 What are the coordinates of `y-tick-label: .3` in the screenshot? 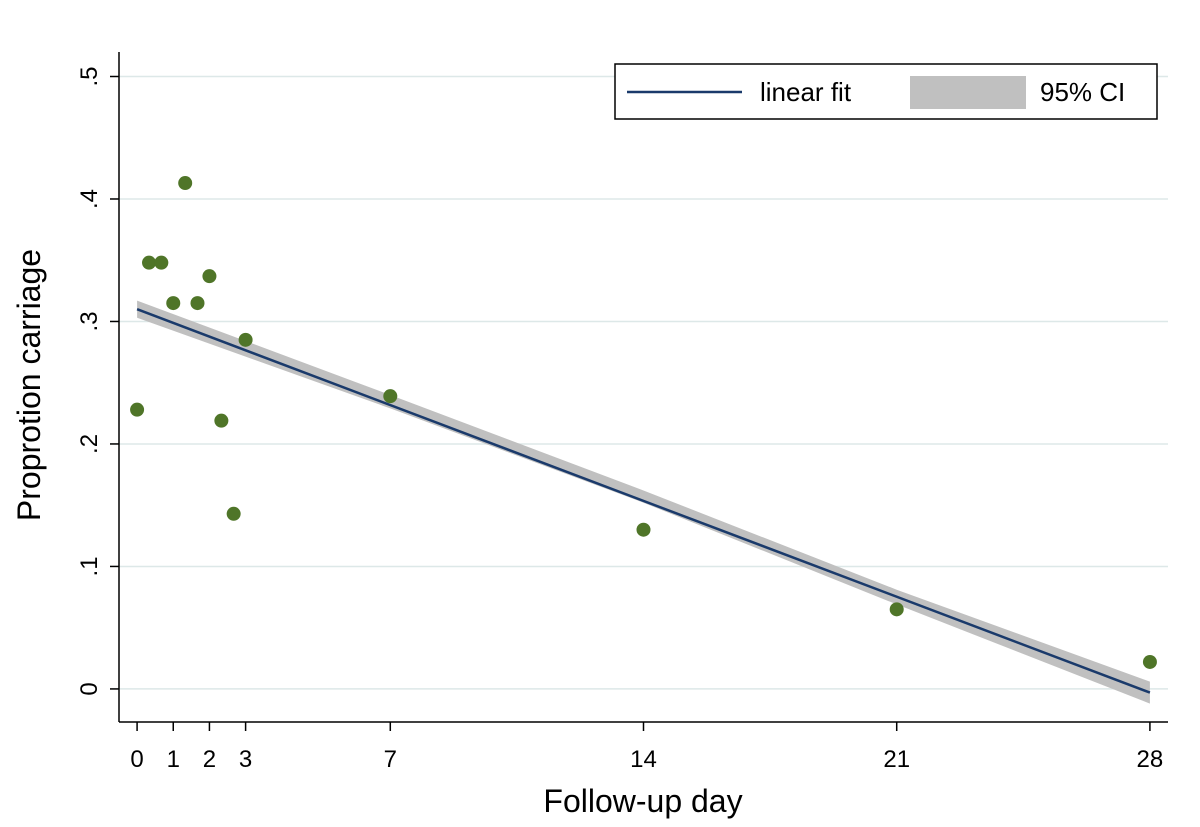 It's located at (89, 321).